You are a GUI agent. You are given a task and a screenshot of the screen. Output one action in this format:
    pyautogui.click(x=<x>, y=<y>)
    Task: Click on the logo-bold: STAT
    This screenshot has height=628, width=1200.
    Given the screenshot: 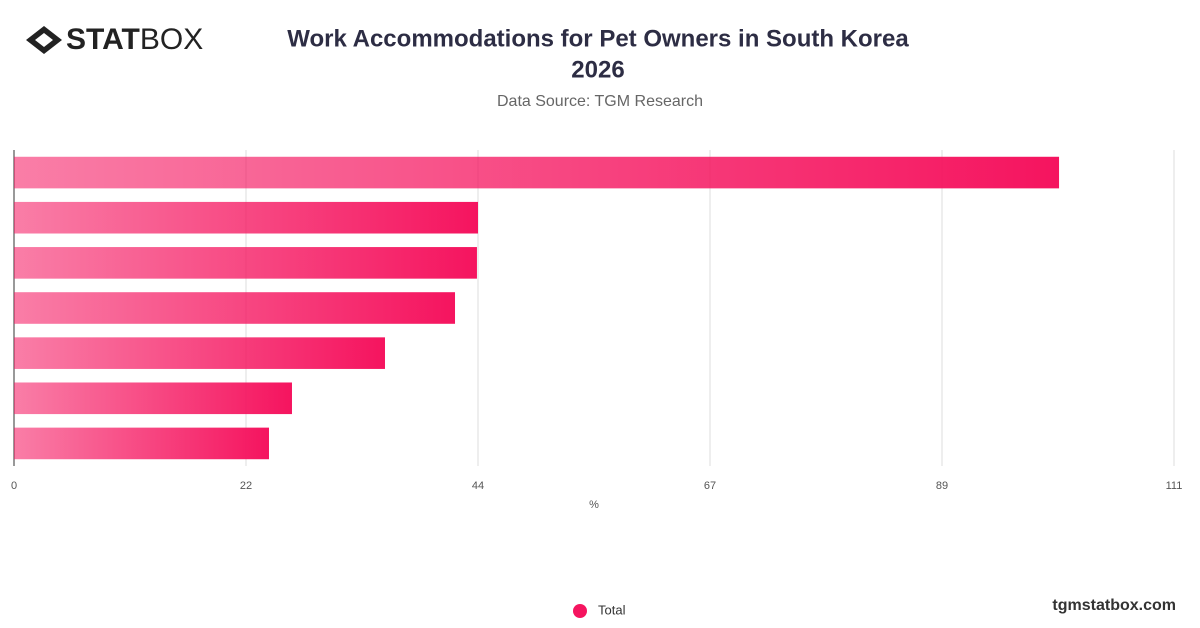 What is the action you would take?
    pyautogui.click(x=103, y=39)
    